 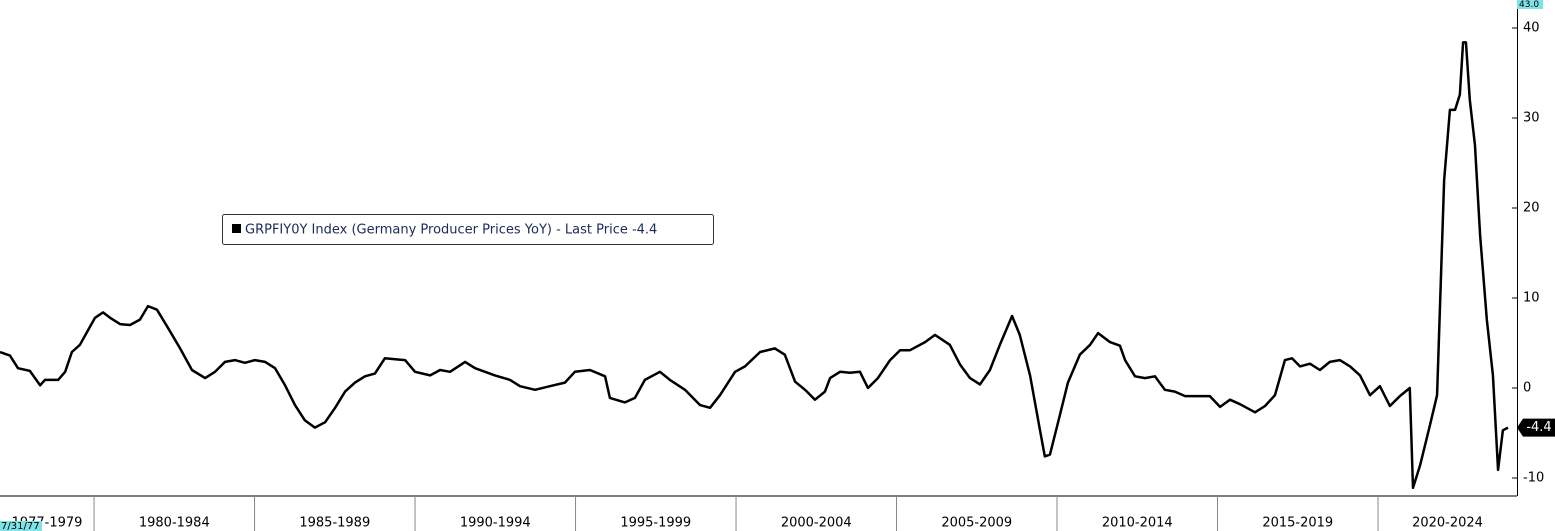 I want to click on y-tick-label: 30, so click(x=1531, y=118).